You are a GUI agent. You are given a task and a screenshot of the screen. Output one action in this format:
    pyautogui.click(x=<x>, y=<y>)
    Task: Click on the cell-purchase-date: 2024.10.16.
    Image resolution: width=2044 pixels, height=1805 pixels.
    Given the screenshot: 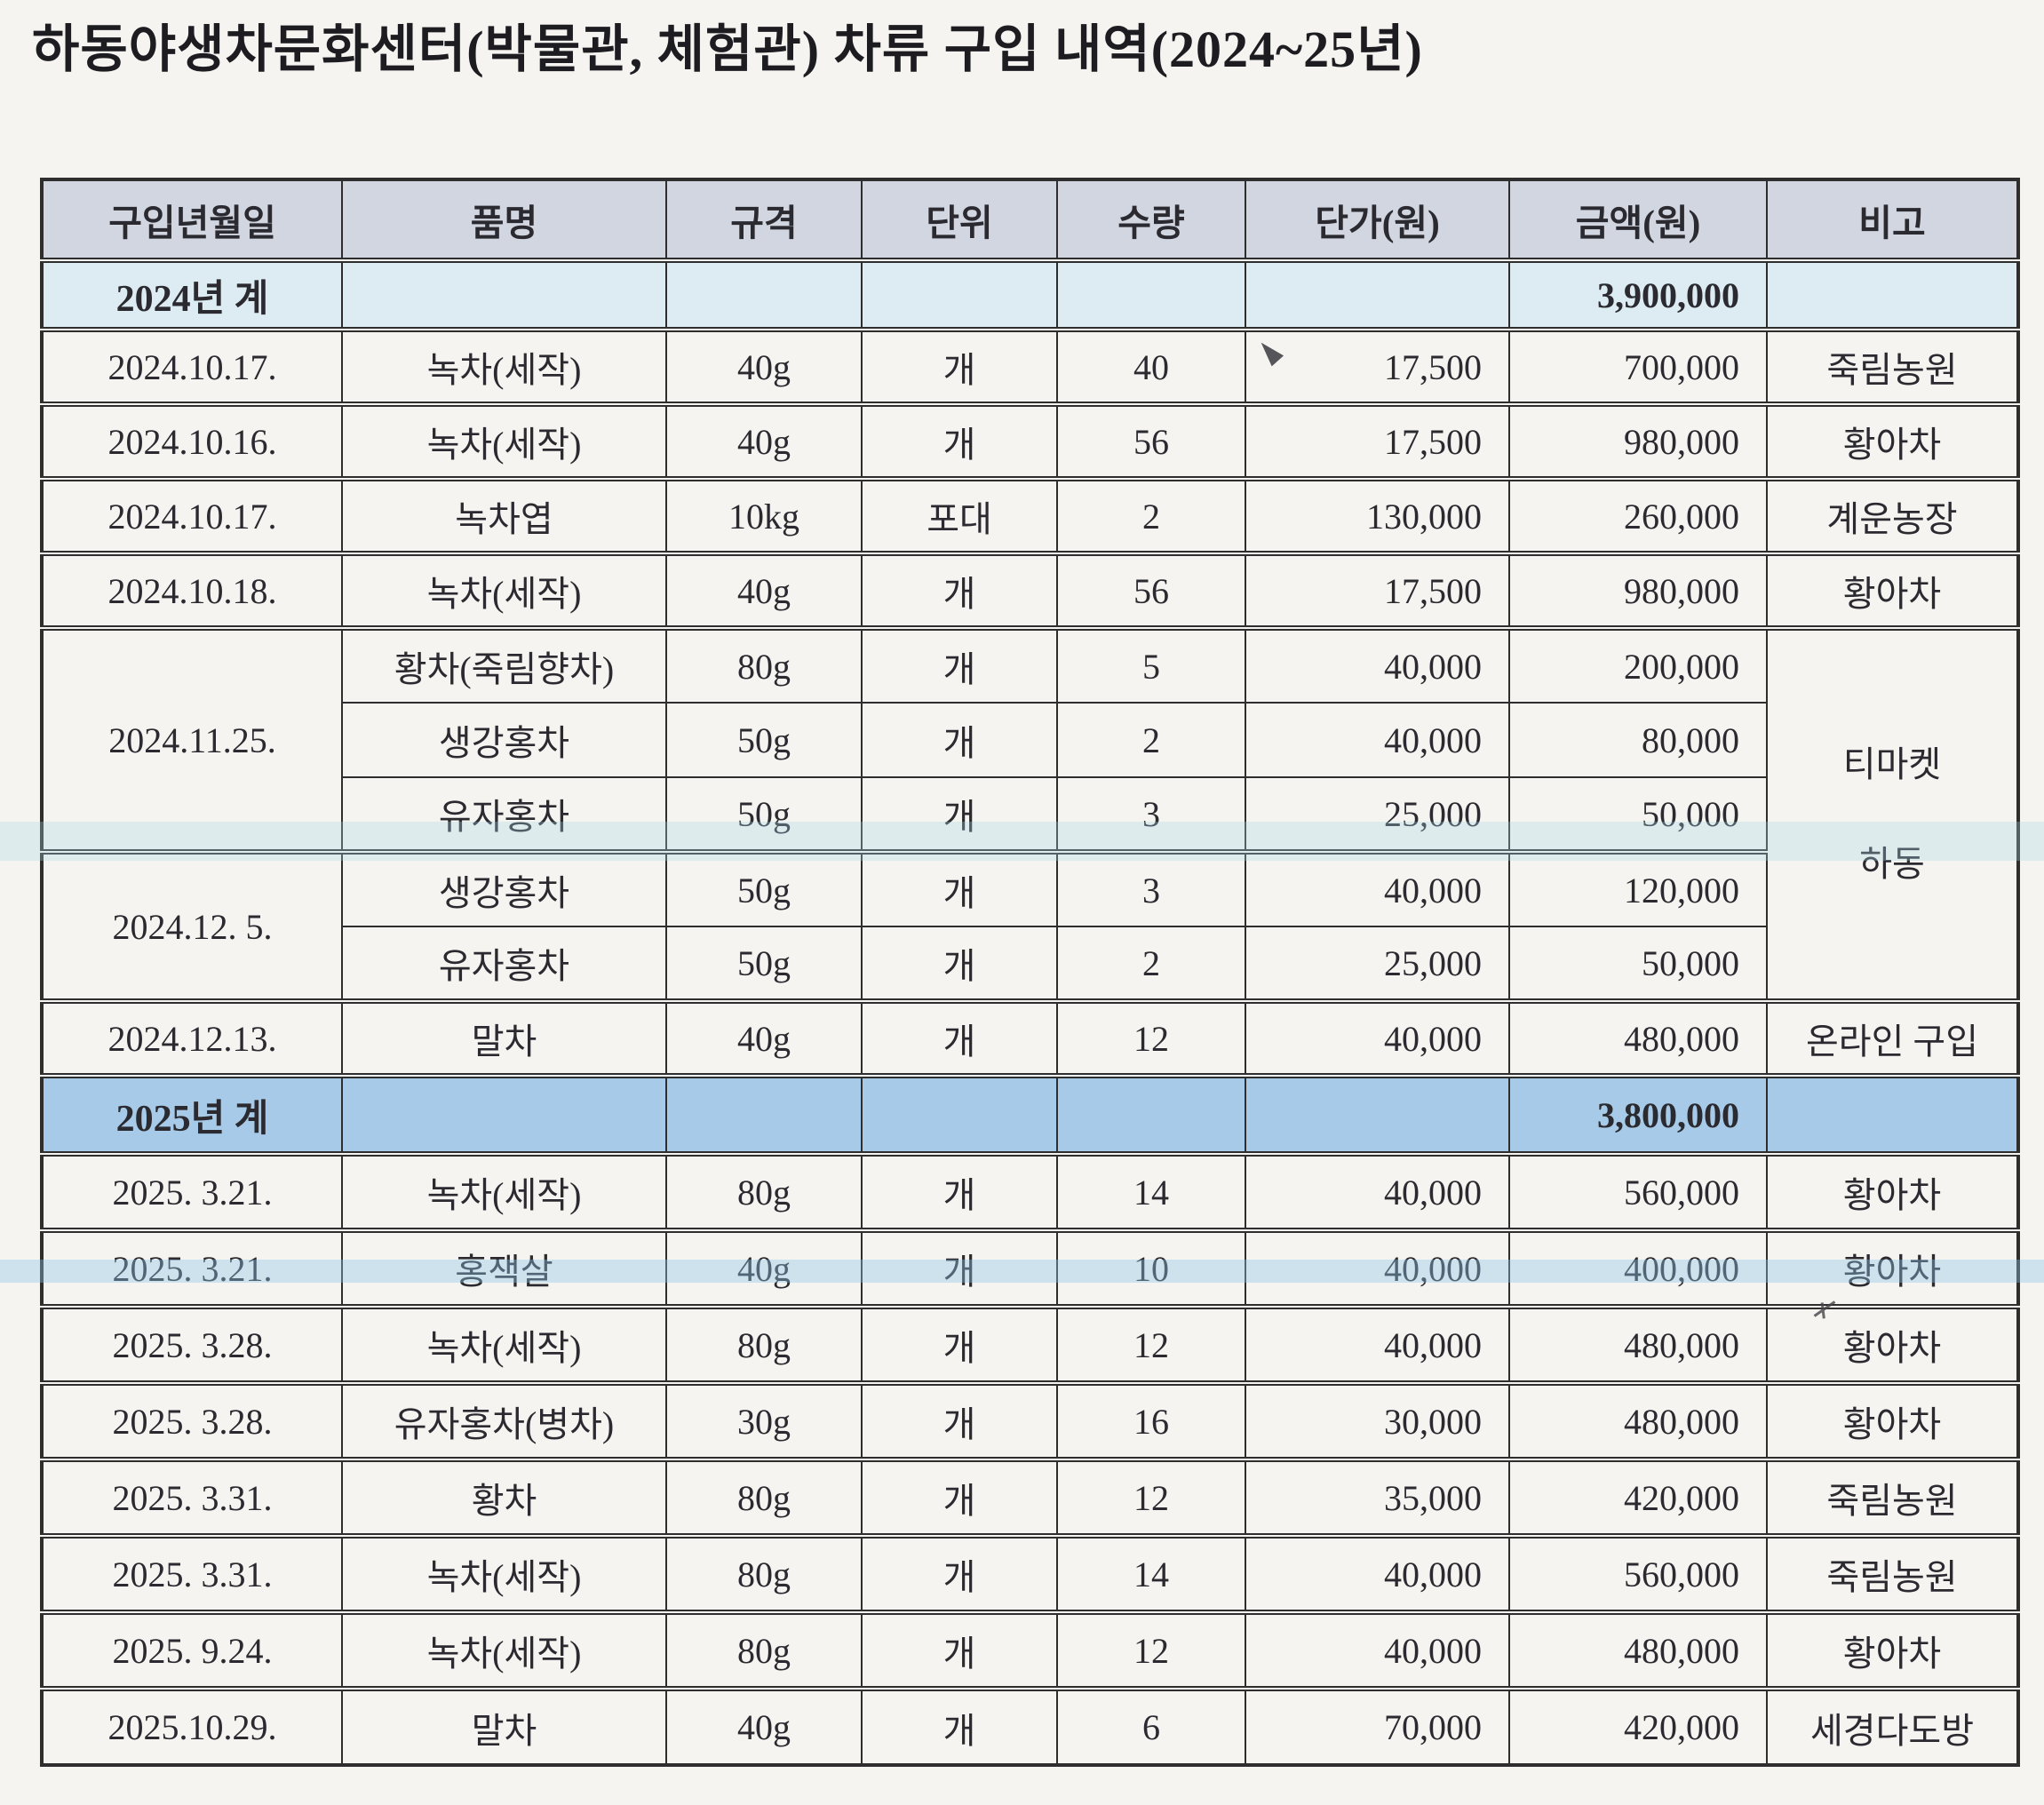 What is the action you would take?
    pyautogui.click(x=192, y=441)
    